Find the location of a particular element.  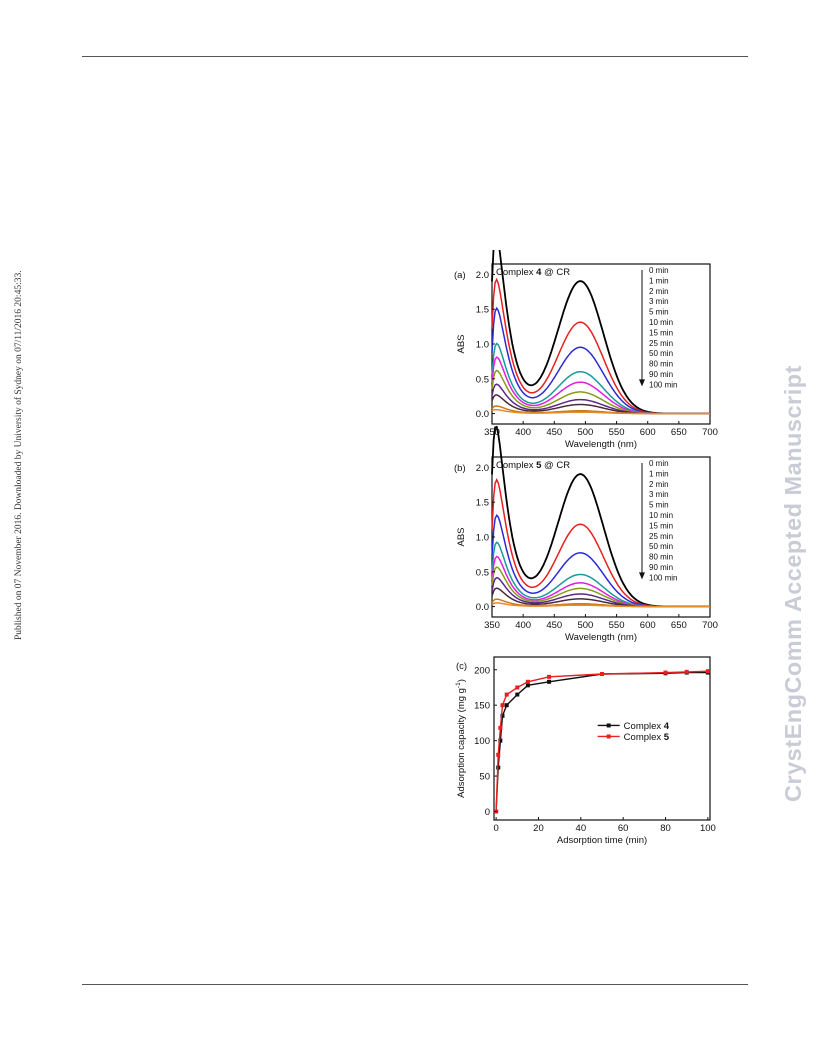

accepted-manuscript-watermark: CrystEngComm Accepted Manuscript is located at coordinates (793, 583).